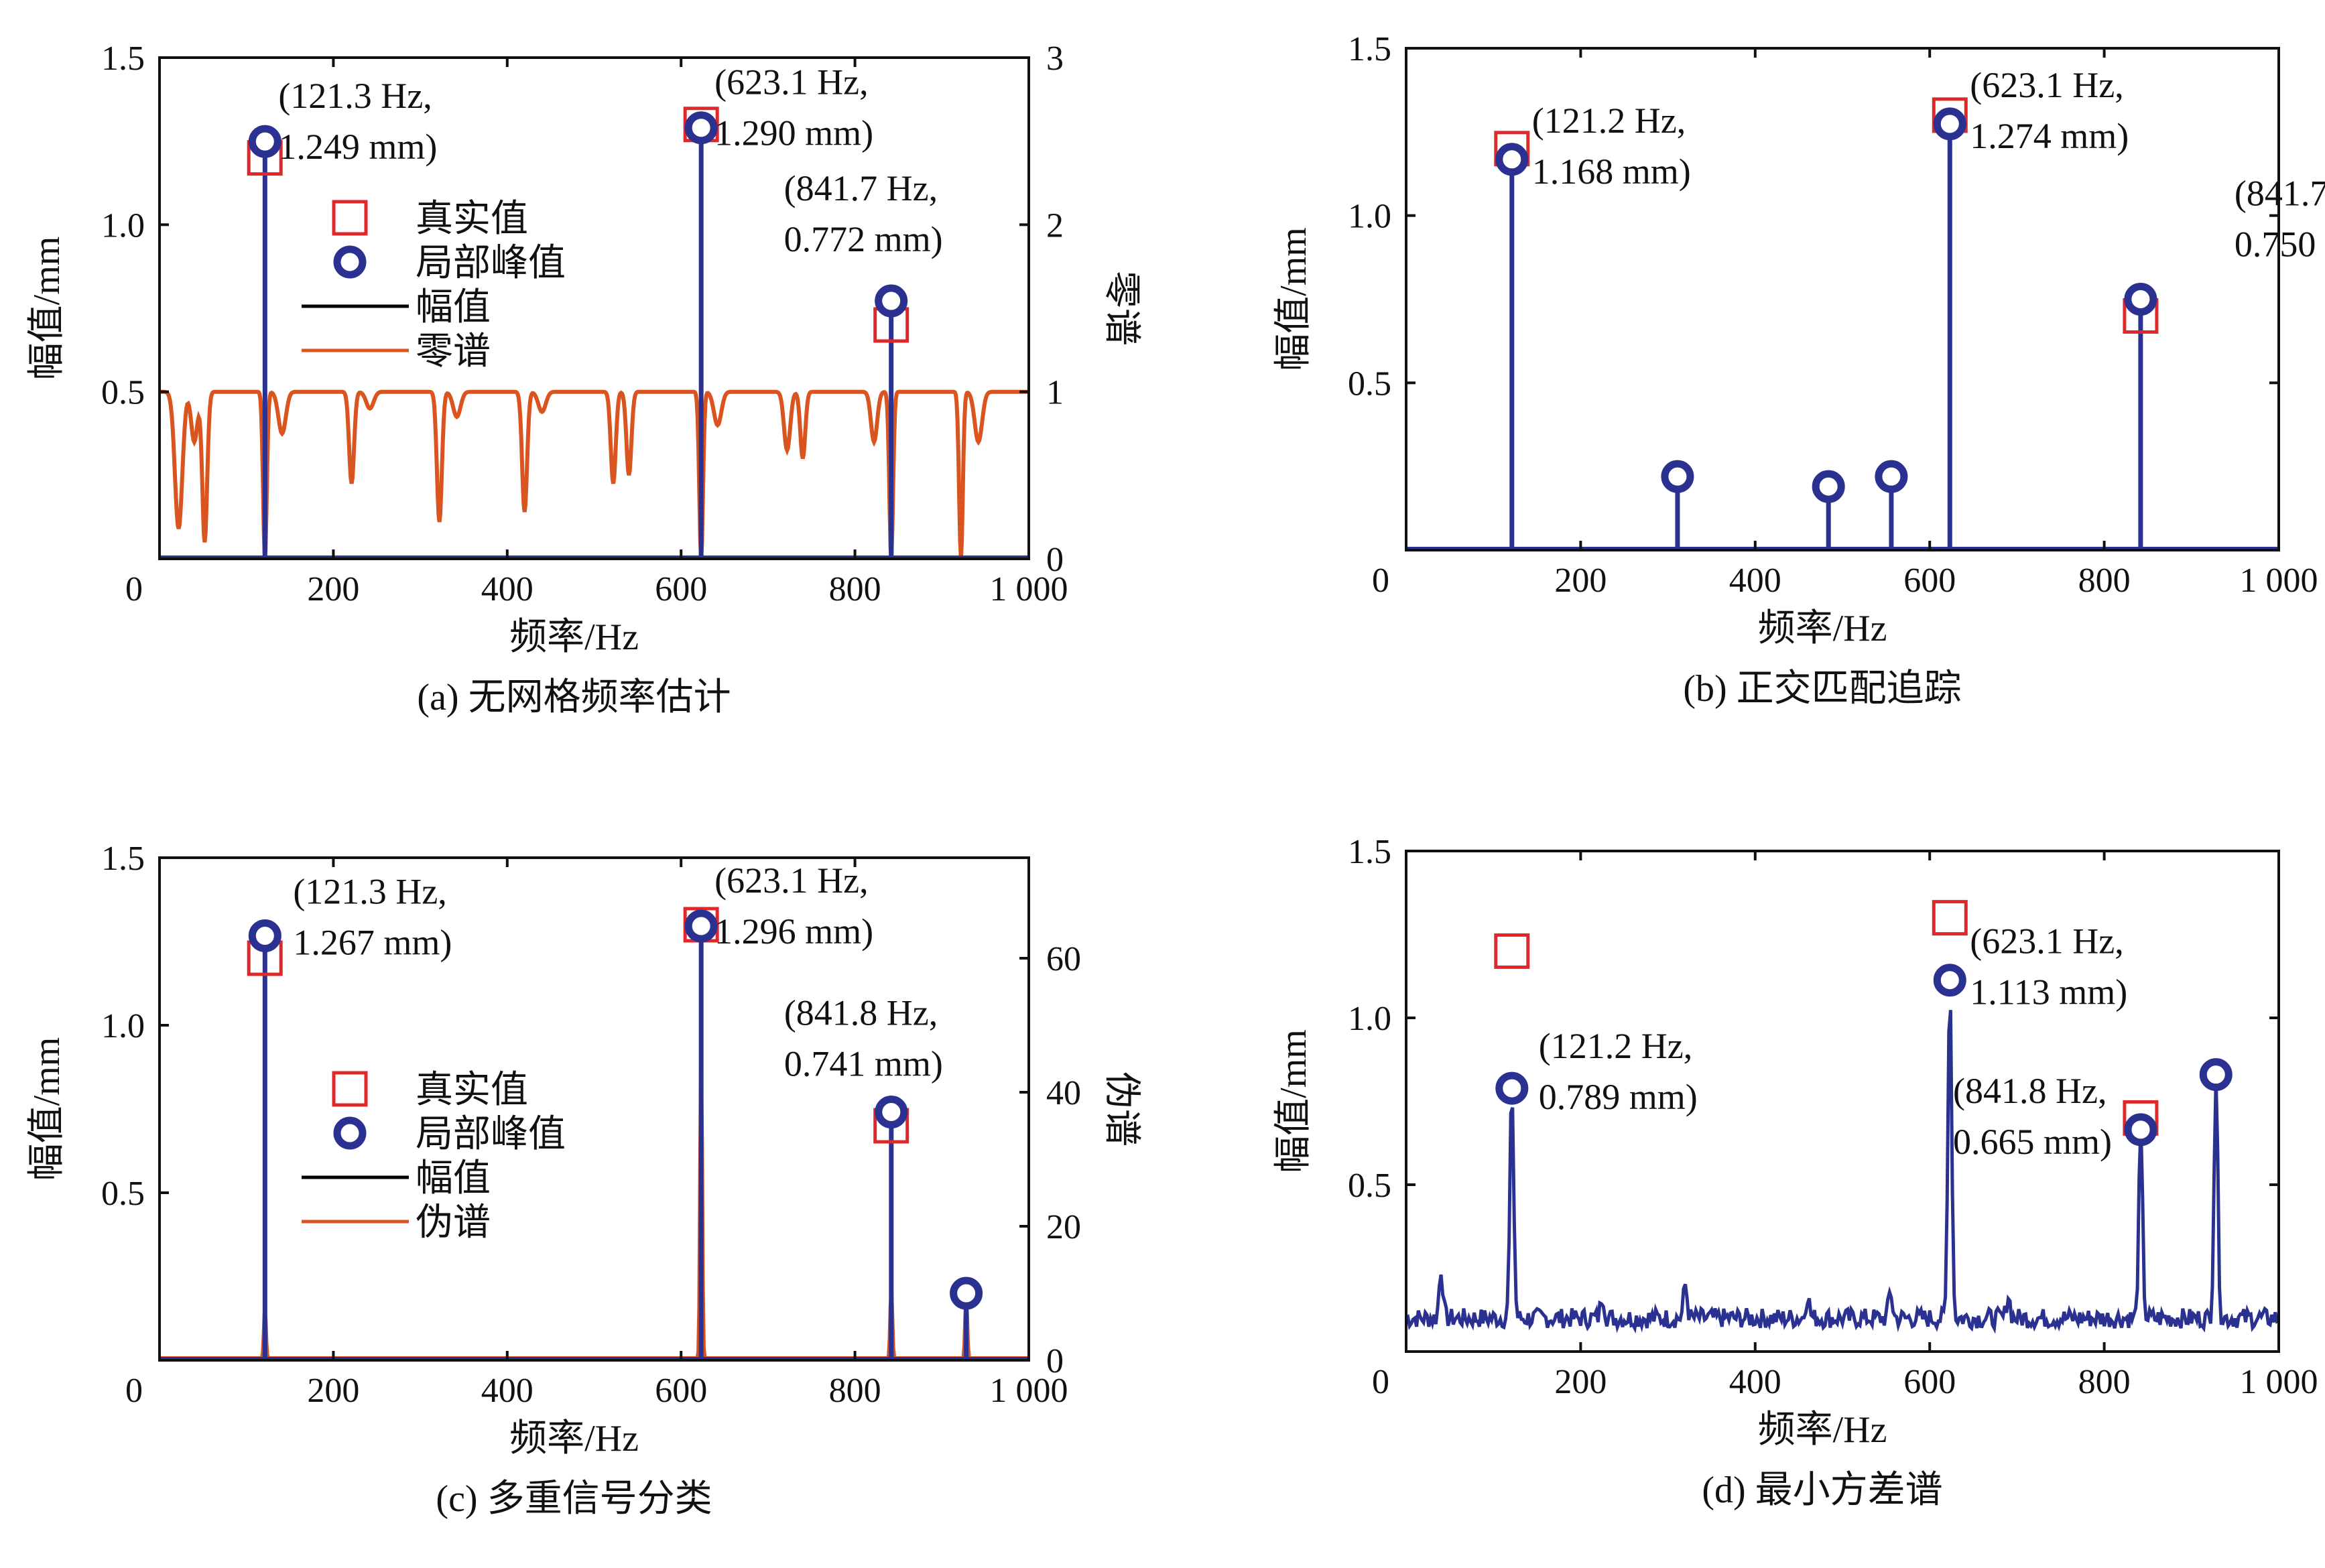 The width and height of the screenshot is (2325, 1568). Describe the element at coordinates (2049, 136) in the screenshot. I see `annotation-line2: 1.274 mm)` at that location.